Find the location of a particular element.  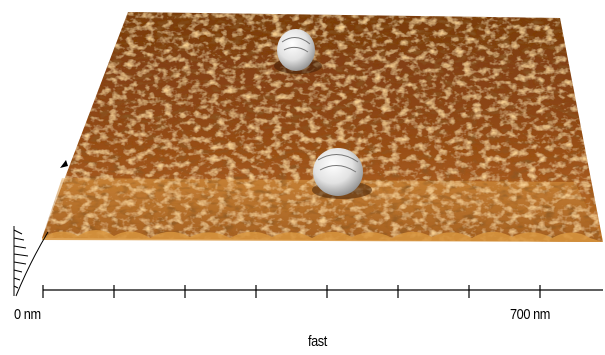

fast-axis is located at coordinates (322, 291).